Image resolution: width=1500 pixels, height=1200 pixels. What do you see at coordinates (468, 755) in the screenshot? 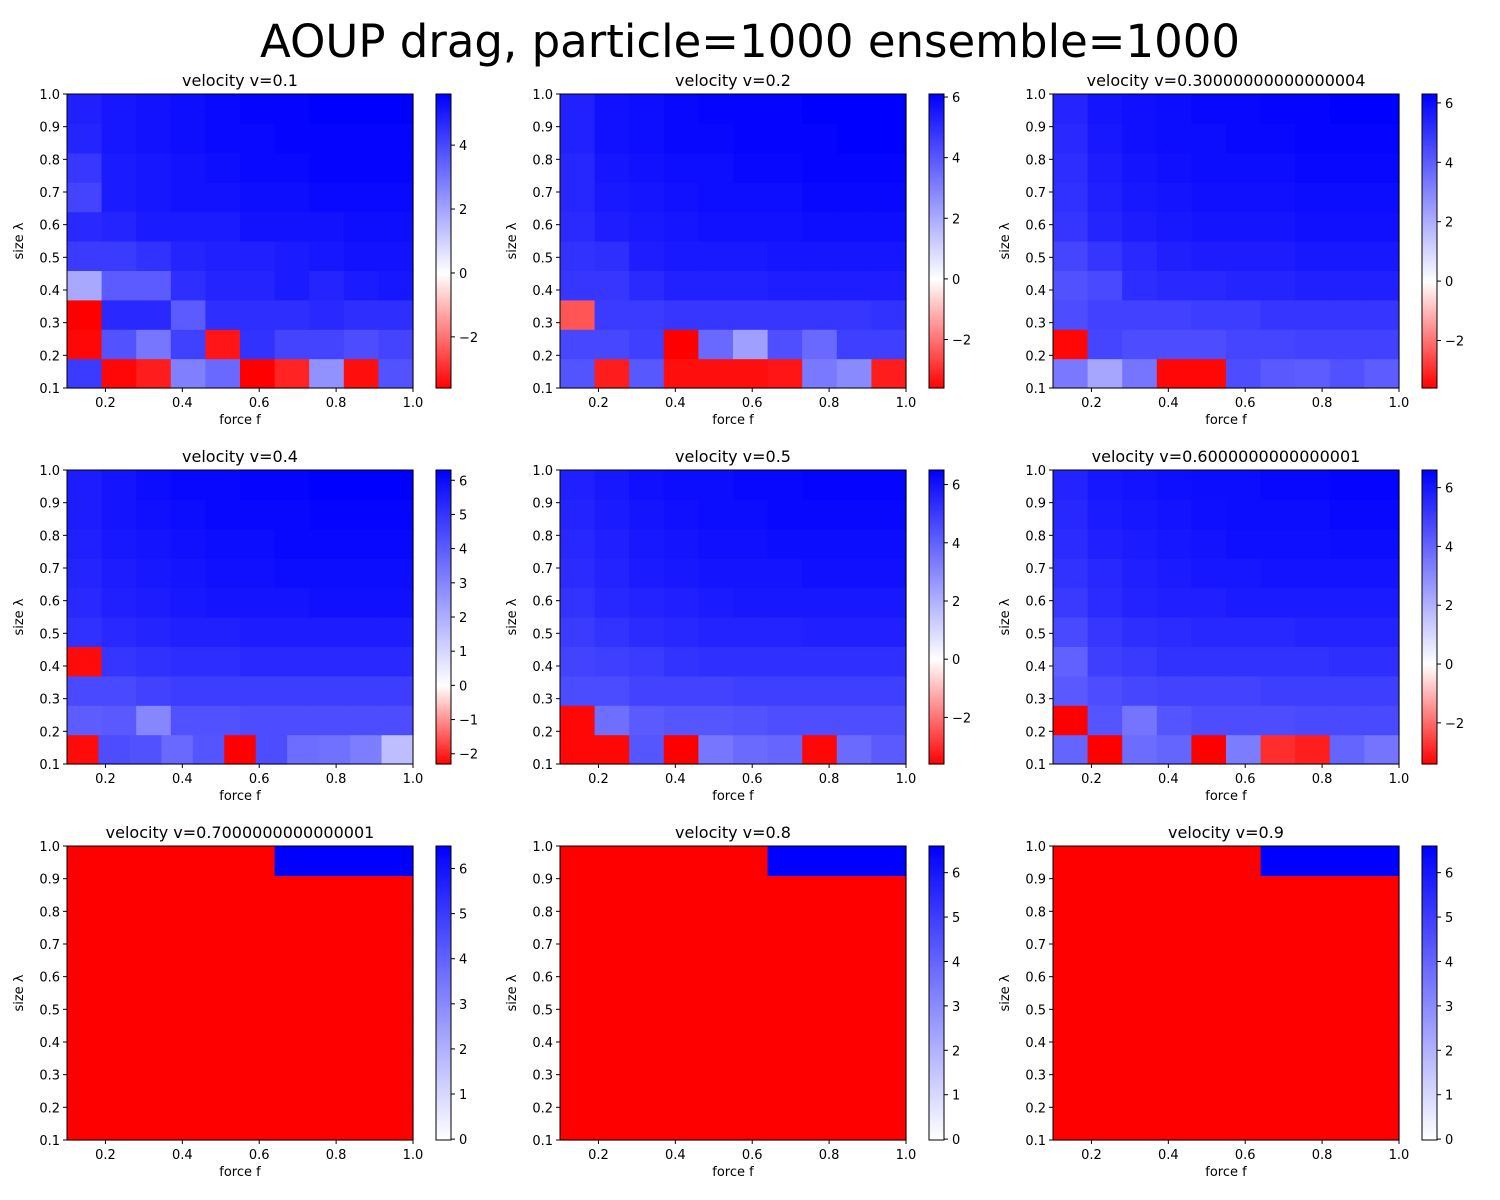
I see `colorbar-tick-label: −2` at bounding box center [468, 755].